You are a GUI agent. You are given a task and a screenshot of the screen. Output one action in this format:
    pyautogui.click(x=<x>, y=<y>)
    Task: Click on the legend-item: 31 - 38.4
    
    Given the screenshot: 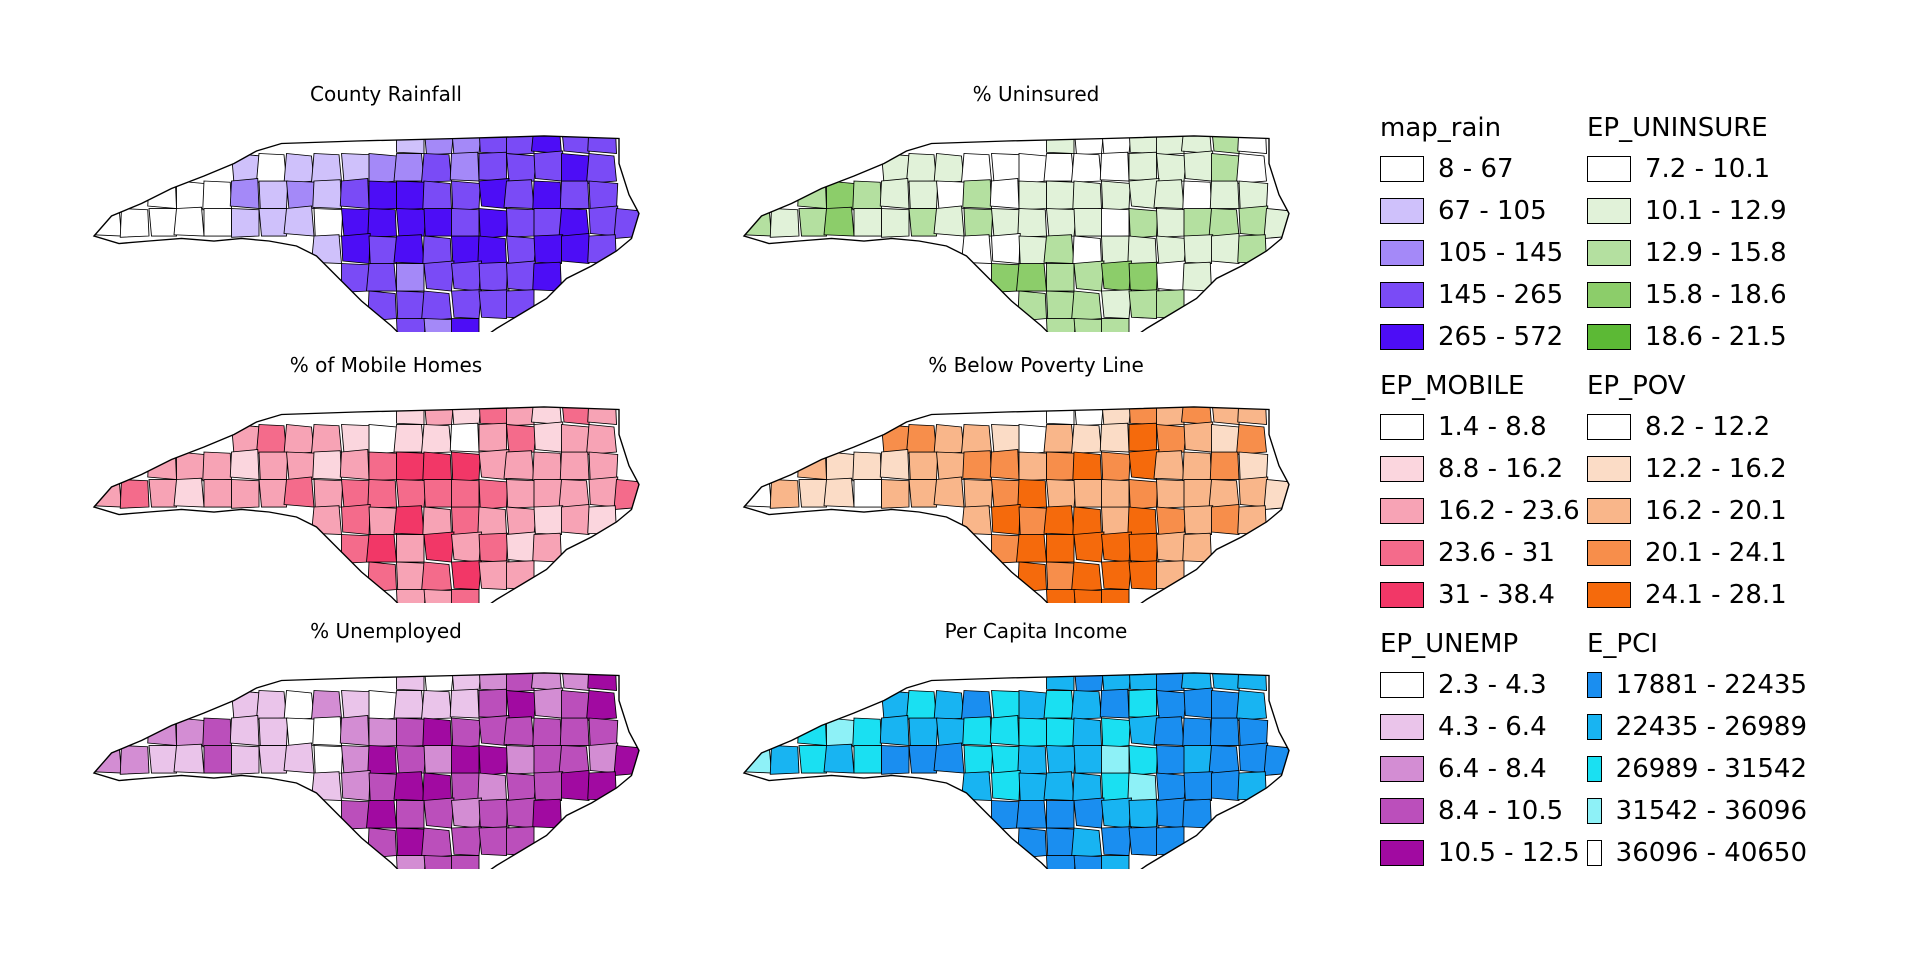 What is the action you would take?
    pyautogui.click(x=1490, y=595)
    